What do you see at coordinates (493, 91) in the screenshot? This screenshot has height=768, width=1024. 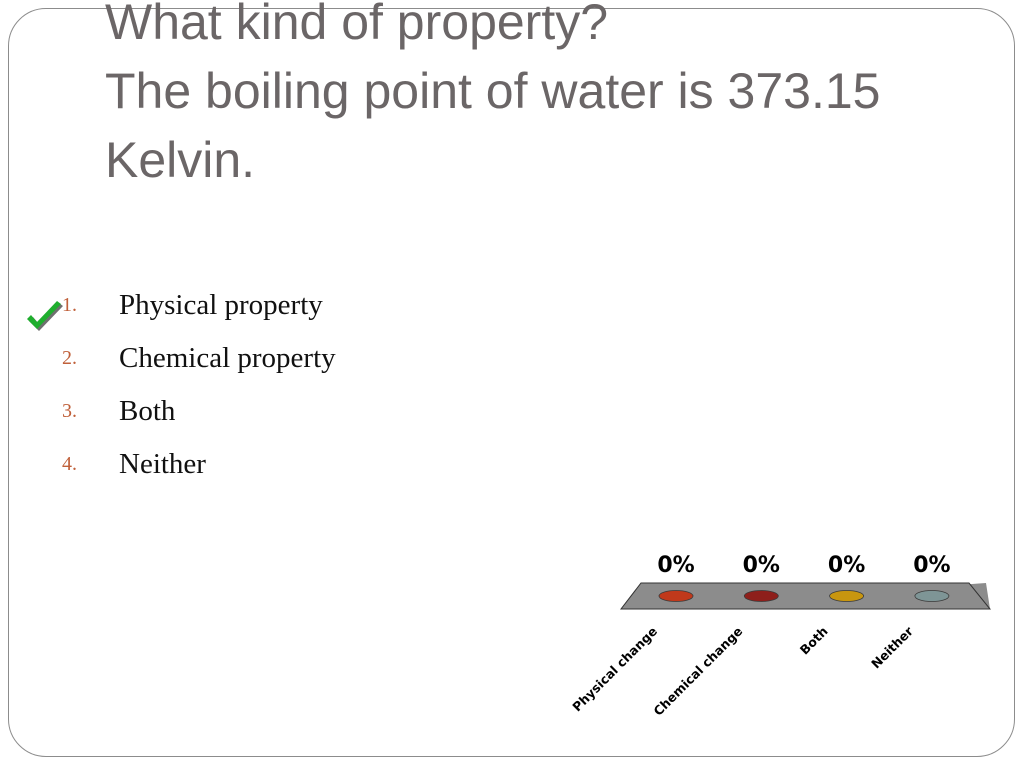 I see `title-line-2: The boiling point of water is 373.15` at bounding box center [493, 91].